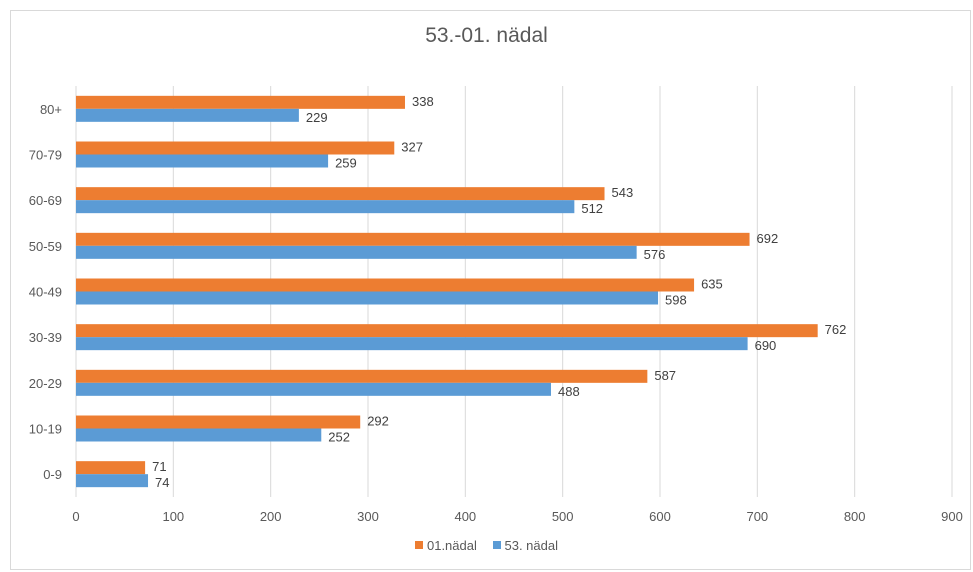  What do you see at coordinates (378, 421) in the screenshot?
I see `data-label-01-nadal-10-19: 292` at bounding box center [378, 421].